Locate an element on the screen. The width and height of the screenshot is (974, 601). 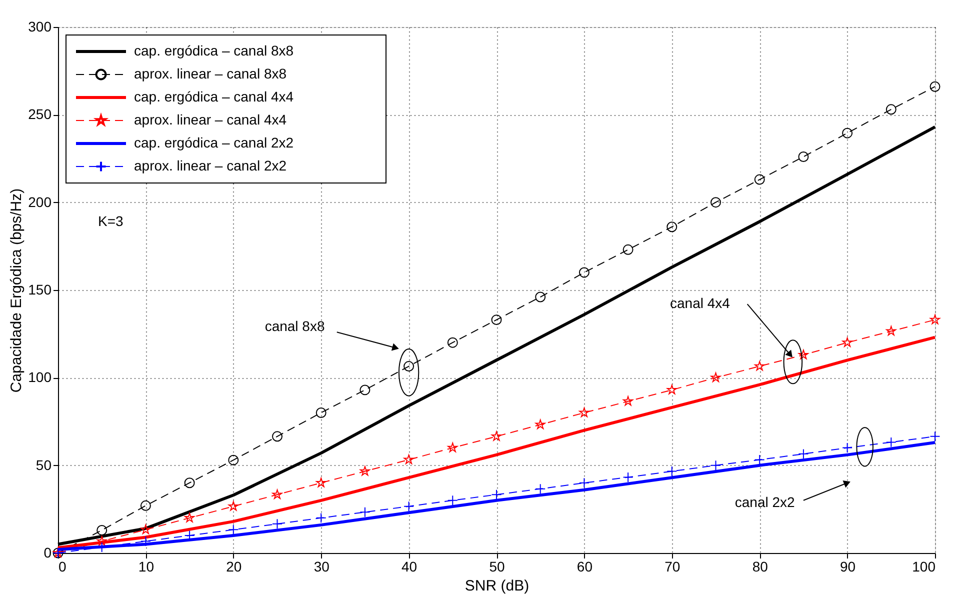
annotation: canal 4x4 is located at coordinates (700, 303).